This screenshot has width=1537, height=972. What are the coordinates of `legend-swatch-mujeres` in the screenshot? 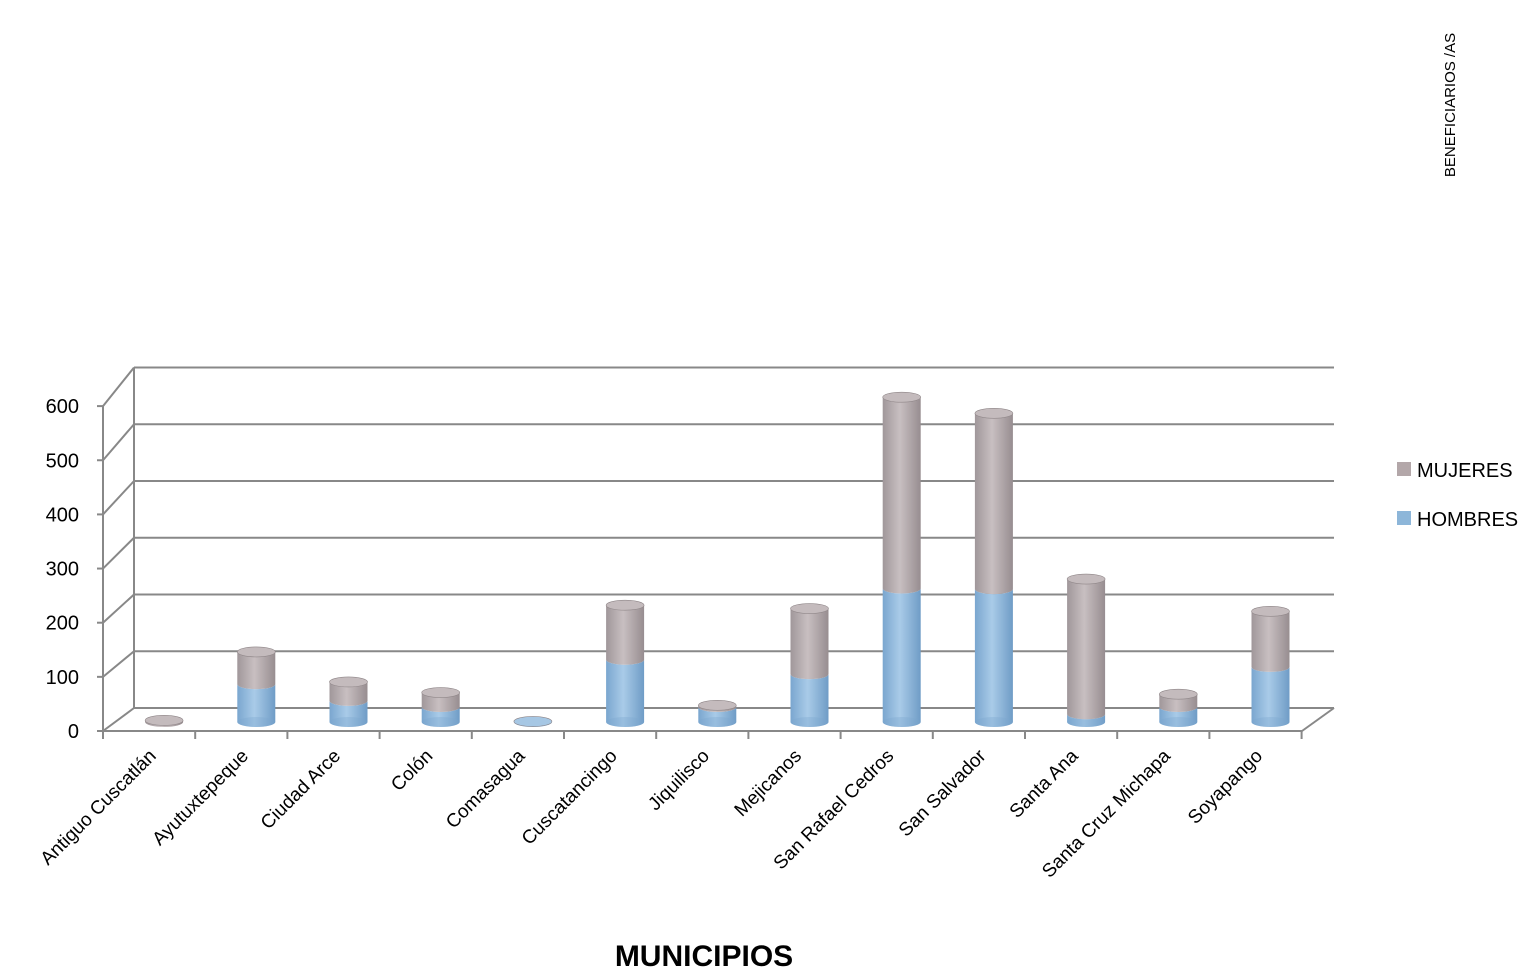 It's located at (1404, 469).